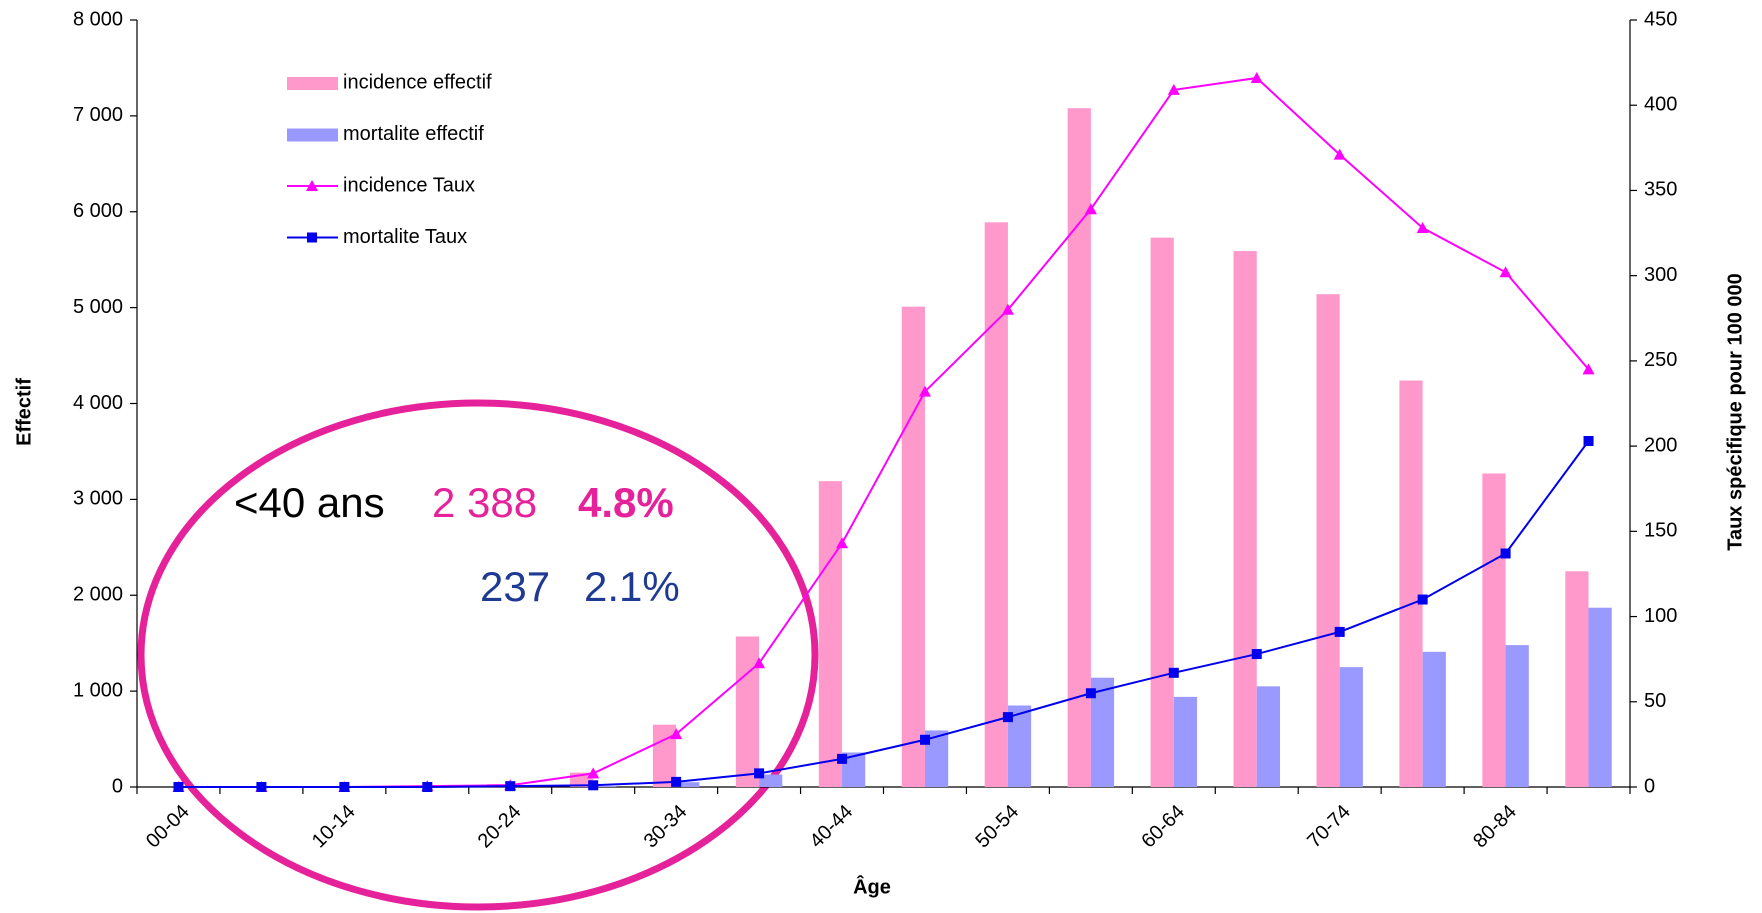 The height and width of the screenshot is (913, 1762). What do you see at coordinates (1660, 19) in the screenshot?
I see `y2-tick-label: 450` at bounding box center [1660, 19].